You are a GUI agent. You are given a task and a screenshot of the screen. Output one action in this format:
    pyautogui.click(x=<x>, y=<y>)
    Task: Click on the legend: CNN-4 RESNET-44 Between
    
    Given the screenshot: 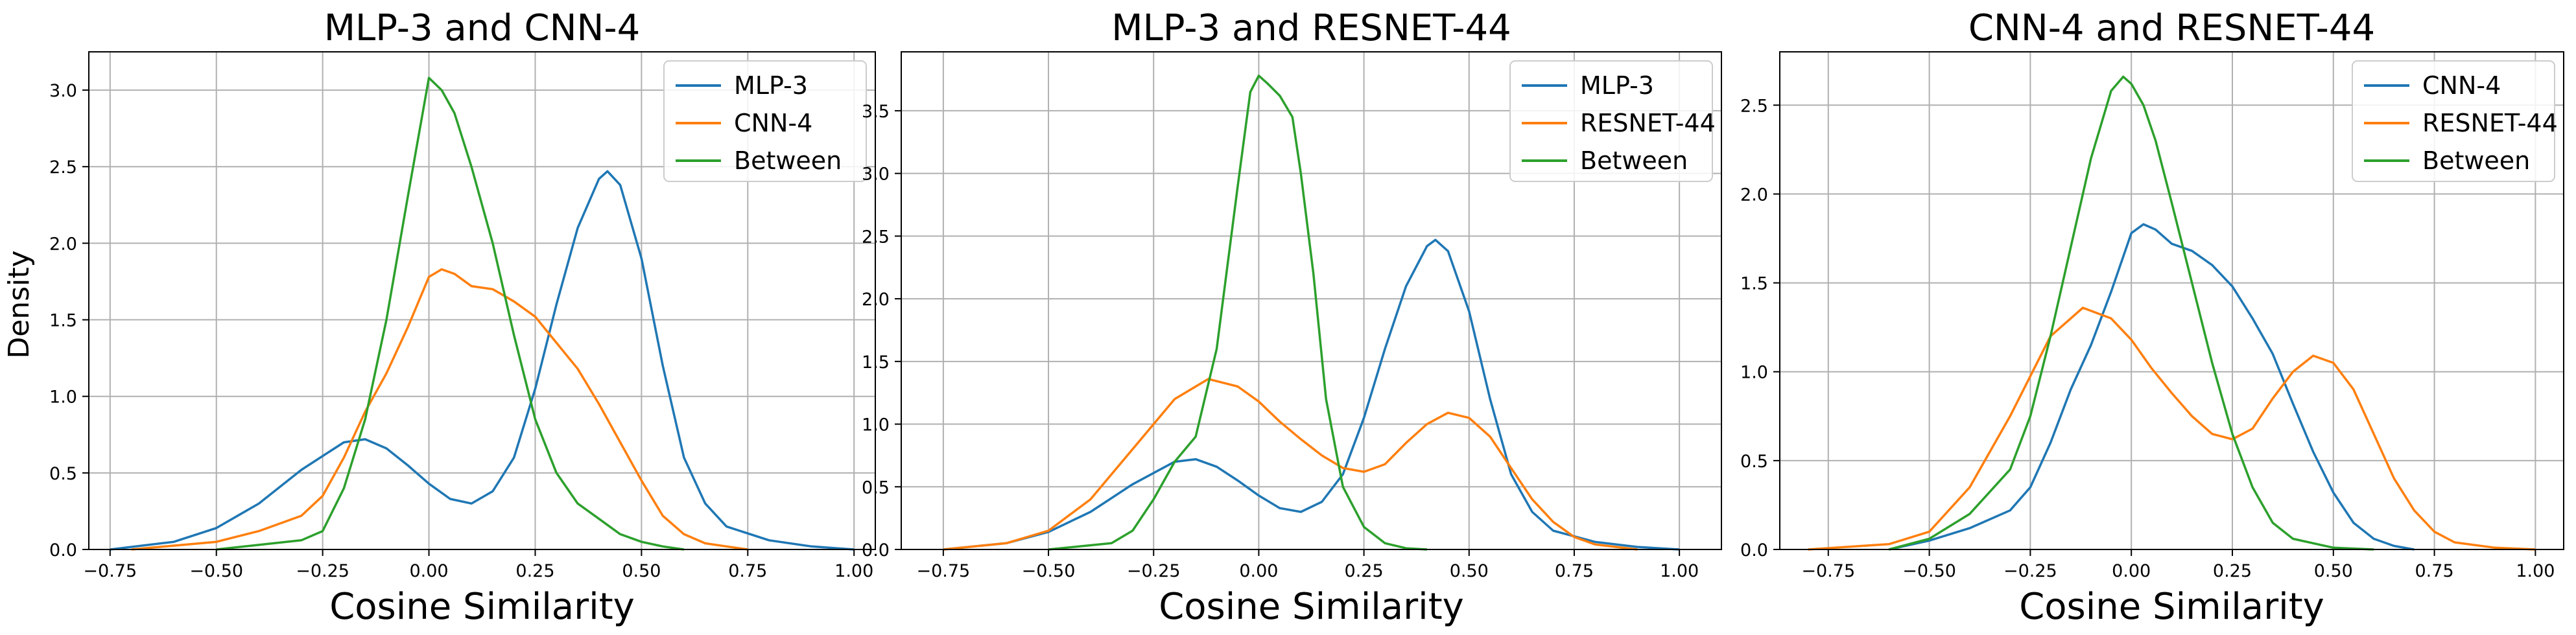 What is the action you would take?
    pyautogui.click(x=2455, y=121)
    